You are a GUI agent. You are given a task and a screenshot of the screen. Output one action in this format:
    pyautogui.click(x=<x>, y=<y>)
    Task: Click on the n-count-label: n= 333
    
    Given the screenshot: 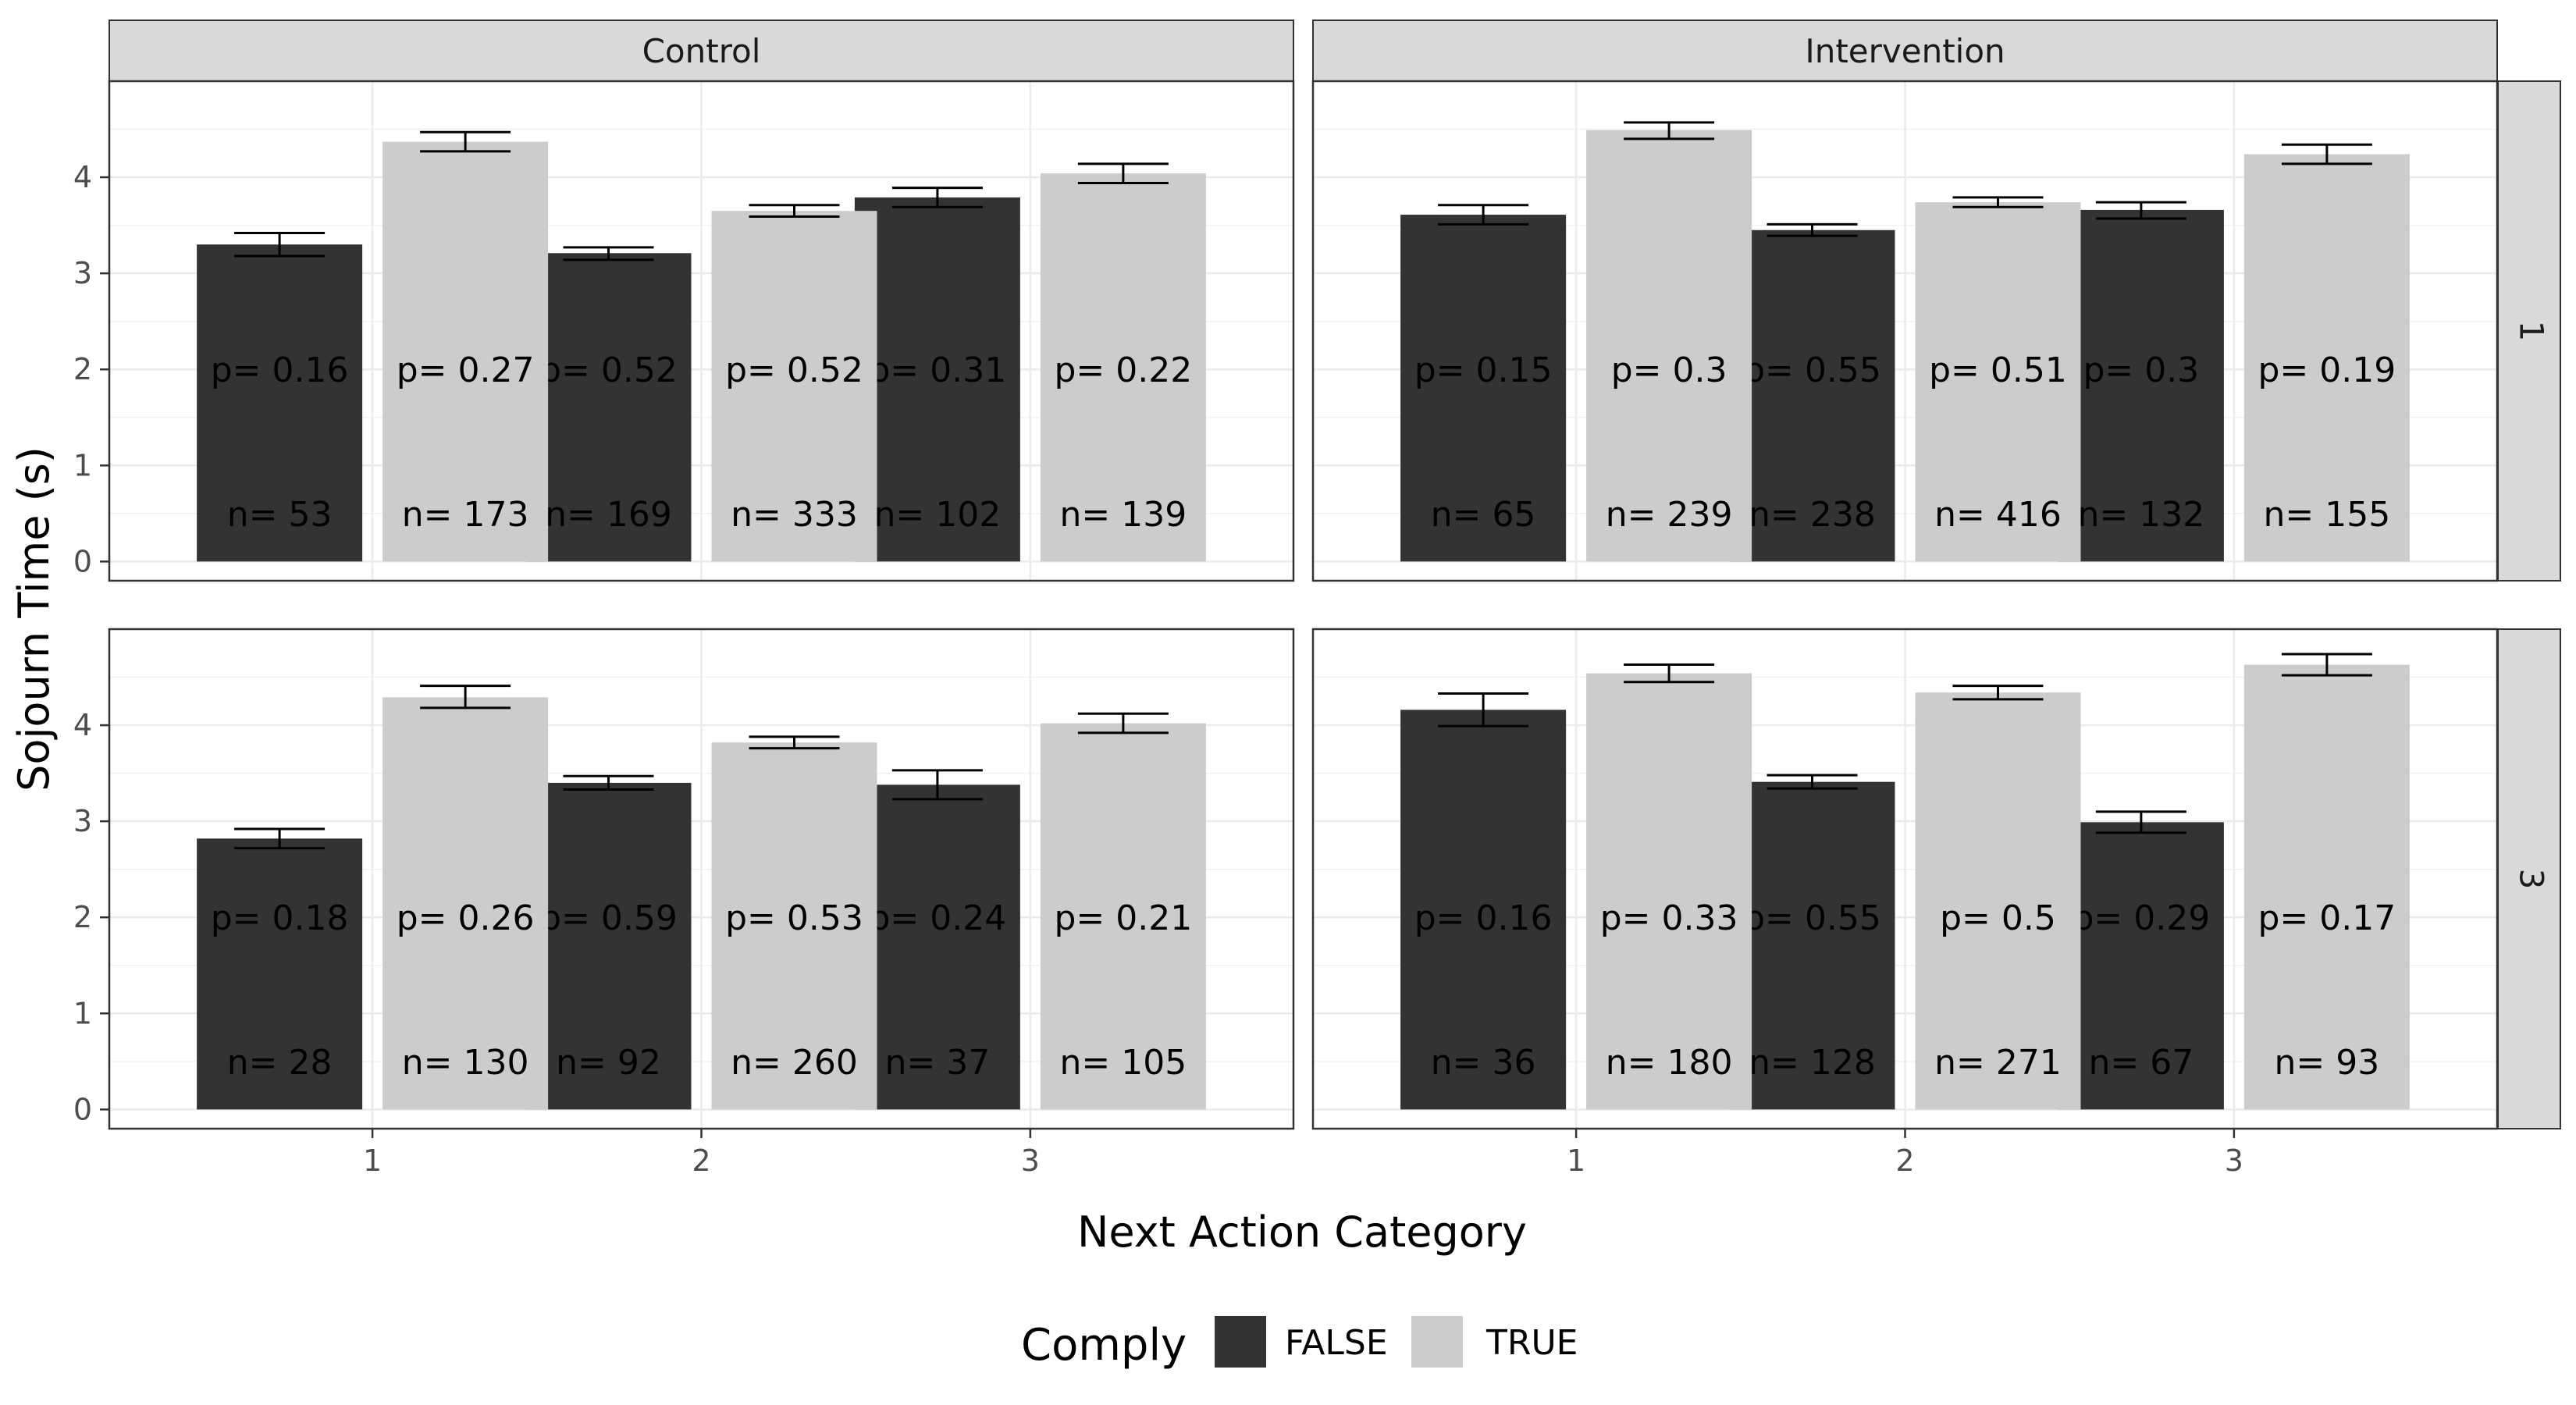 What is the action you would take?
    pyautogui.click(x=794, y=515)
    